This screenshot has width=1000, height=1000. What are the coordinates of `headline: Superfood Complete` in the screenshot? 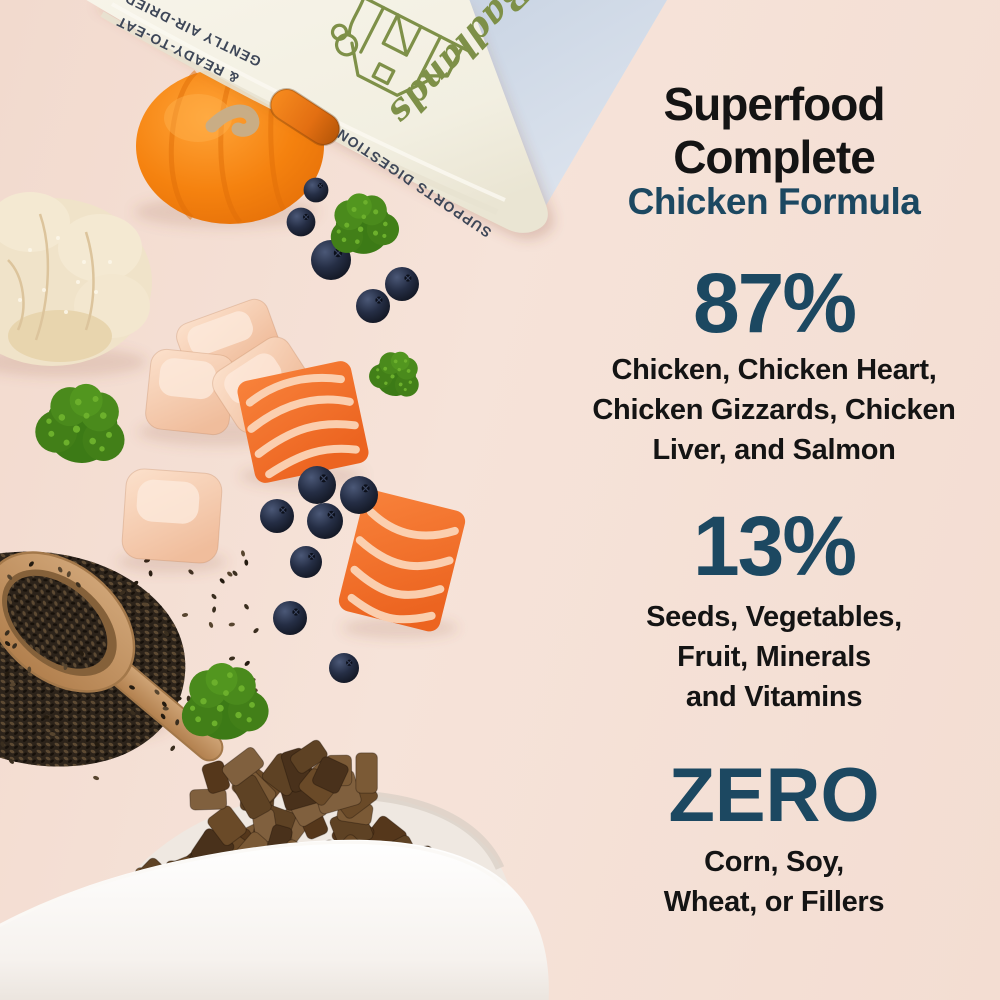 It's located at (774, 131).